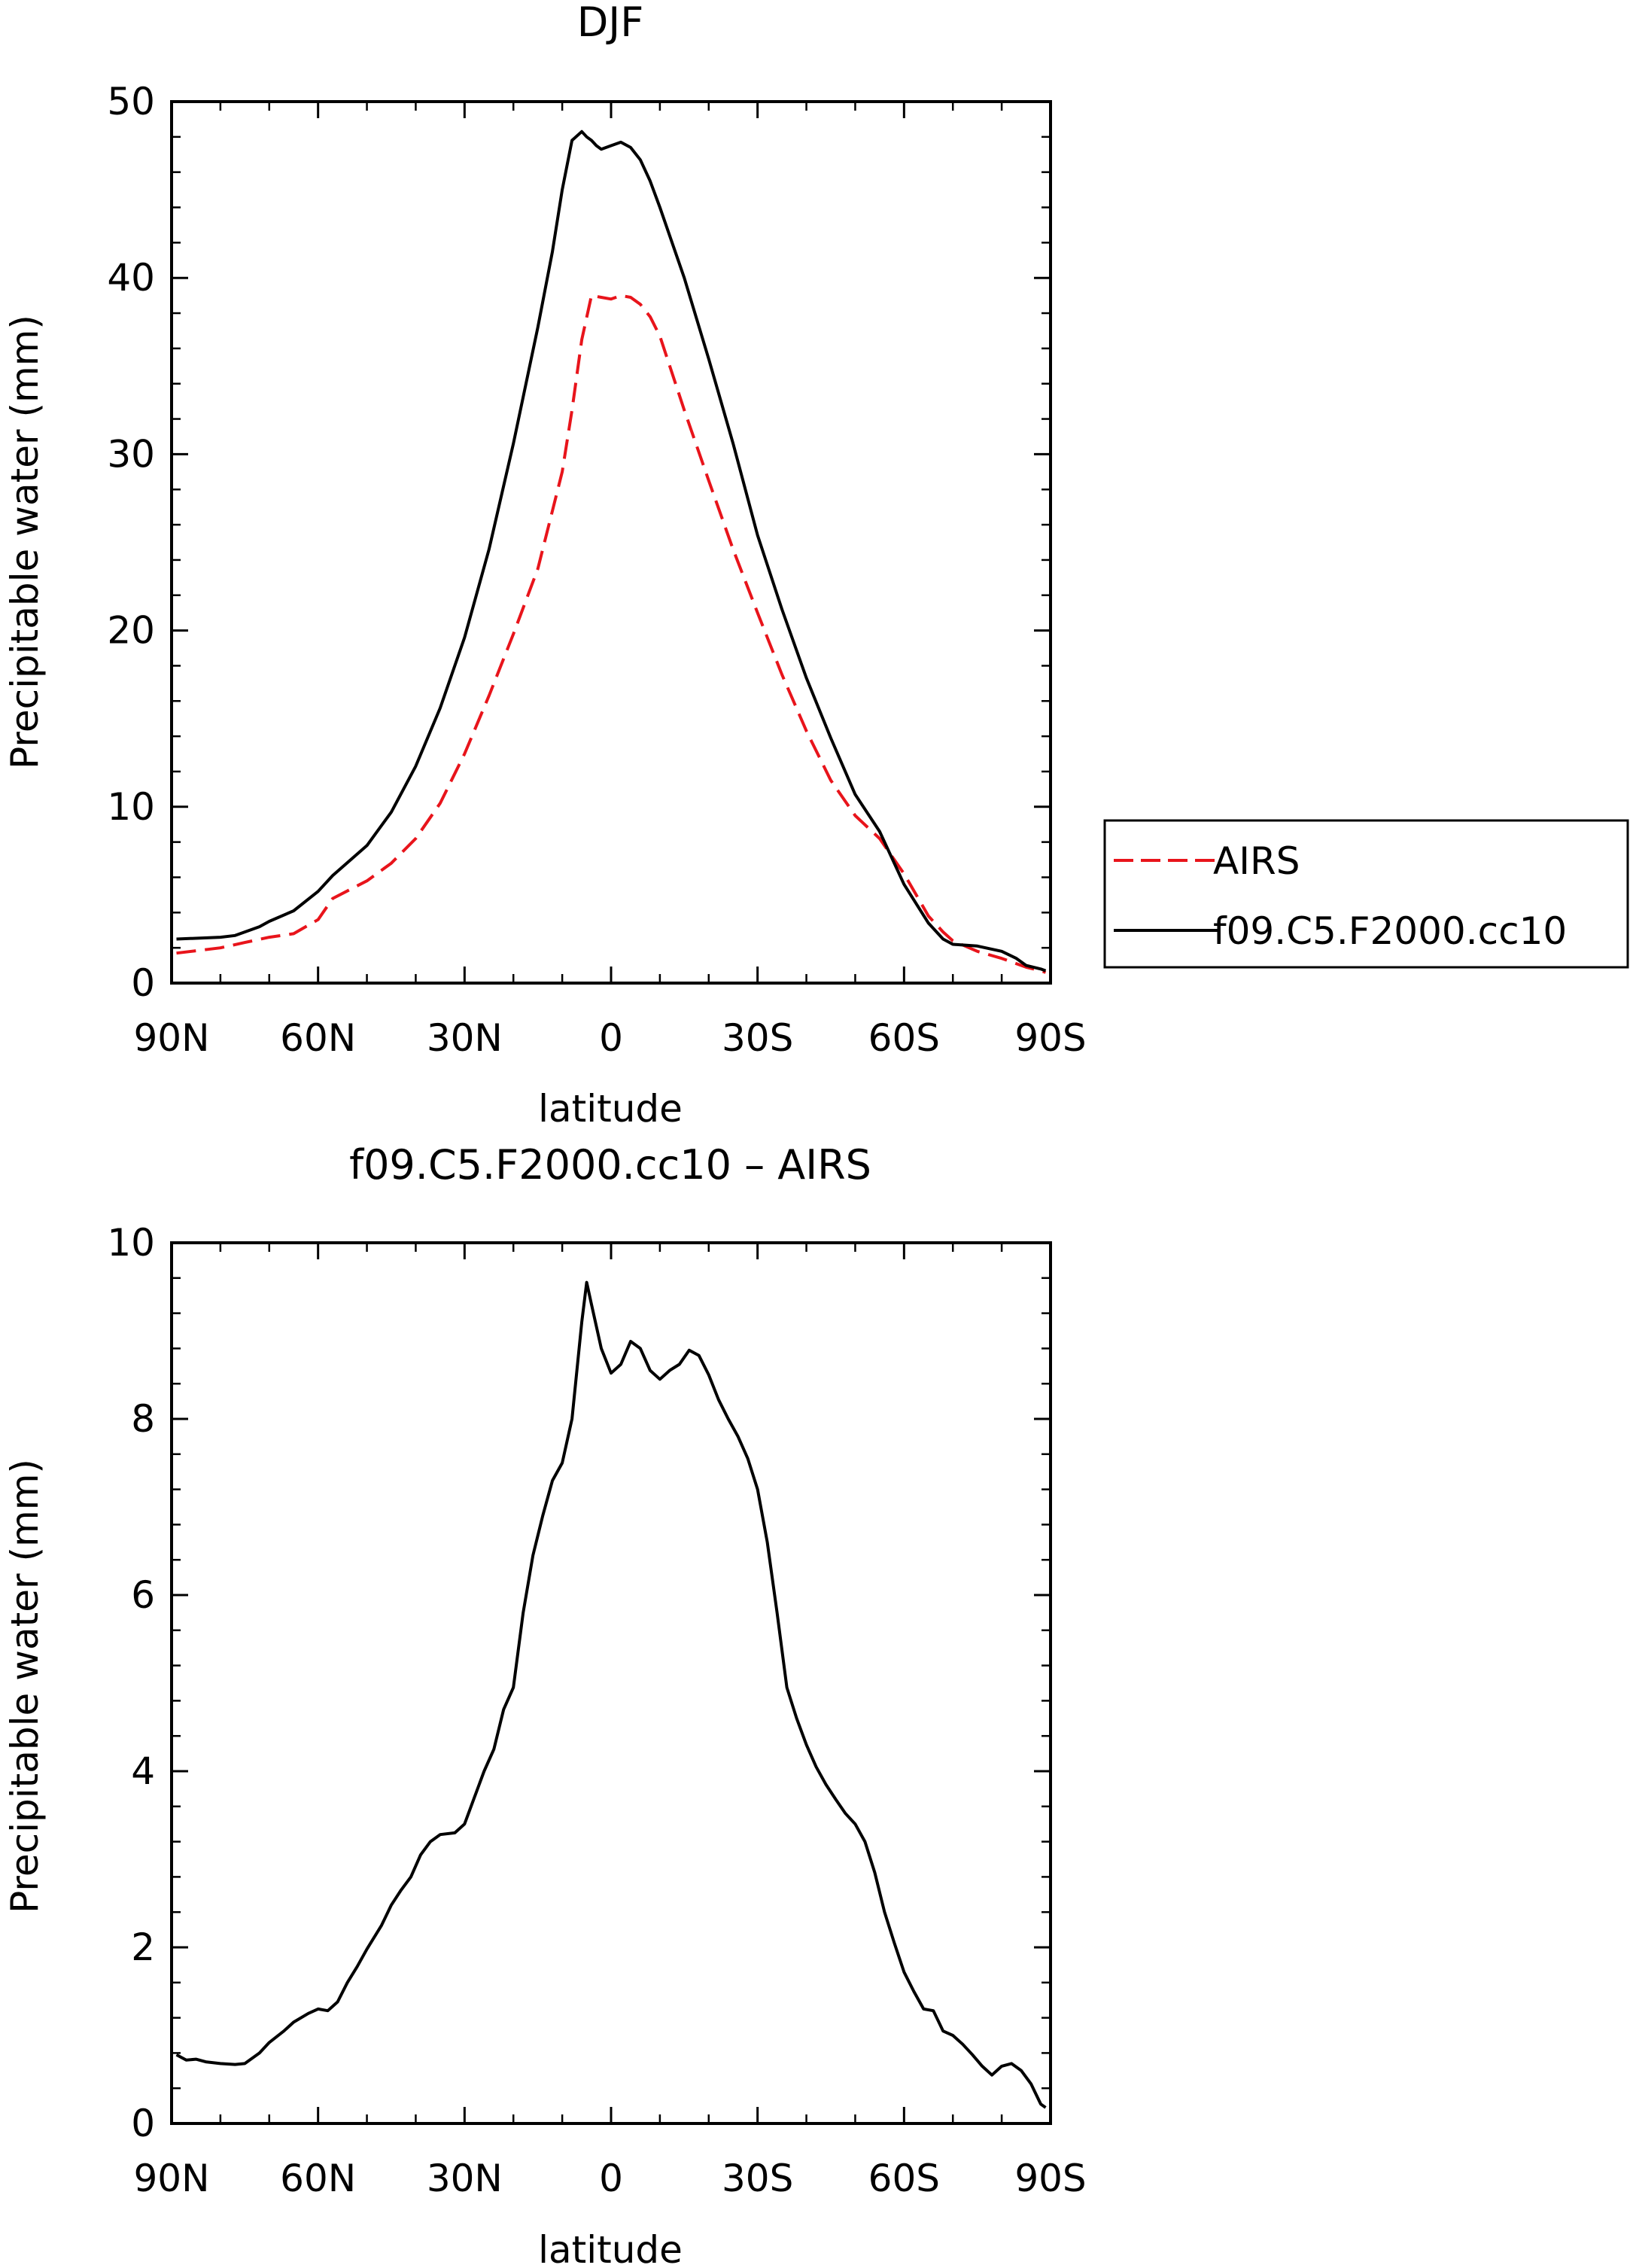 The width and height of the screenshot is (1633, 2268). What do you see at coordinates (143, 1419) in the screenshot?
I see `bottom-y-tick-label: 8` at bounding box center [143, 1419].